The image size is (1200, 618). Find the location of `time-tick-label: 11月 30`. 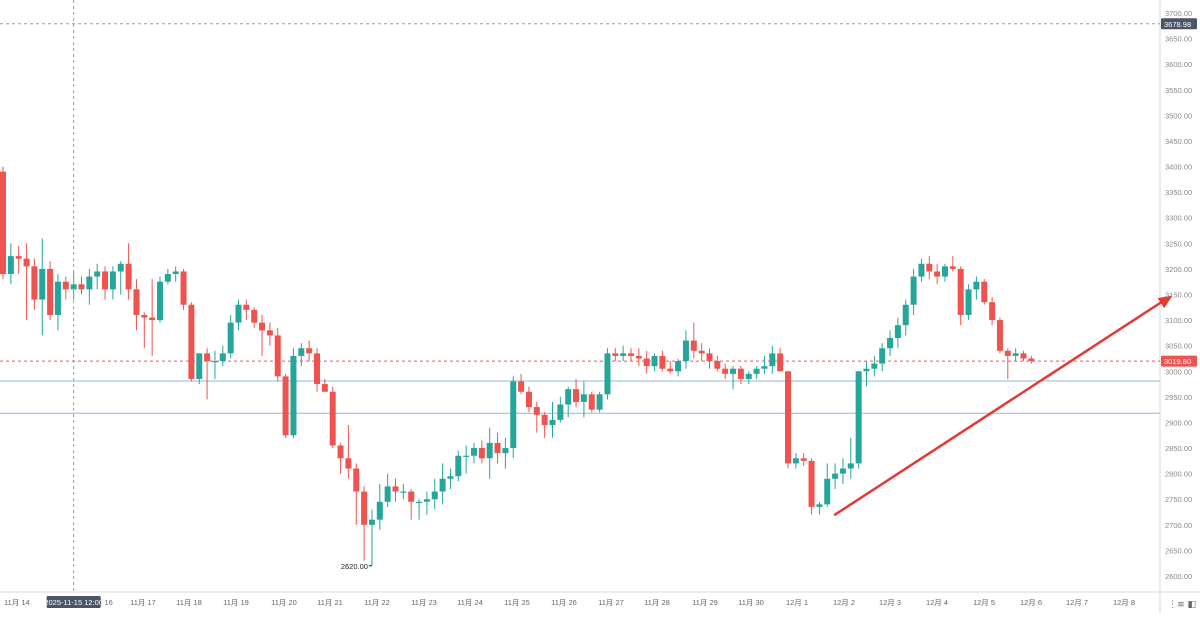

time-tick-label: 11月 30 is located at coordinates (751, 602).